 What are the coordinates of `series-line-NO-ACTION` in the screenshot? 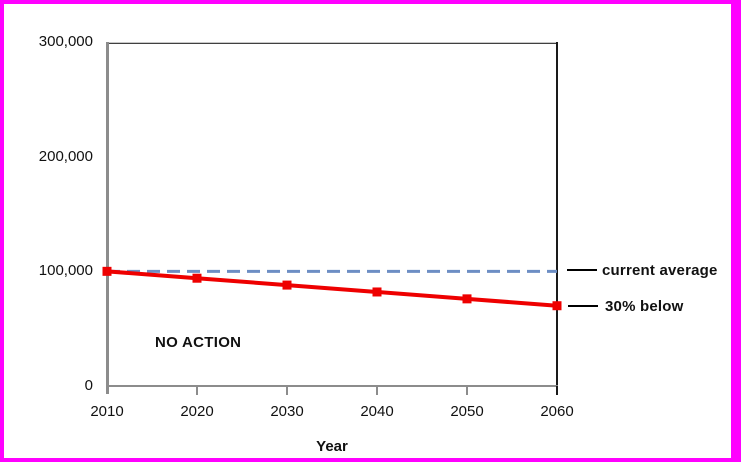 It's located at (332, 288).